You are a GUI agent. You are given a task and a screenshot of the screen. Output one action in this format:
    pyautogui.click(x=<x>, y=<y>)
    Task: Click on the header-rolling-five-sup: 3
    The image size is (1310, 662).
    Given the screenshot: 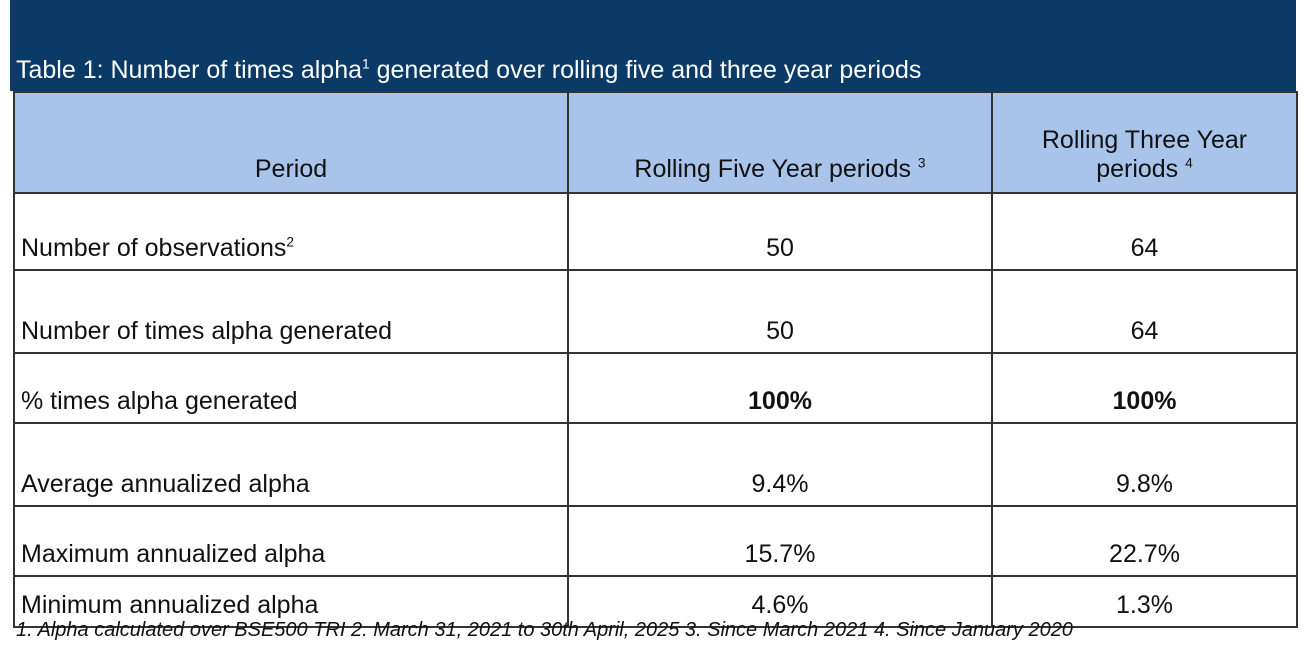 What is the action you would take?
    pyautogui.click(x=921, y=163)
    